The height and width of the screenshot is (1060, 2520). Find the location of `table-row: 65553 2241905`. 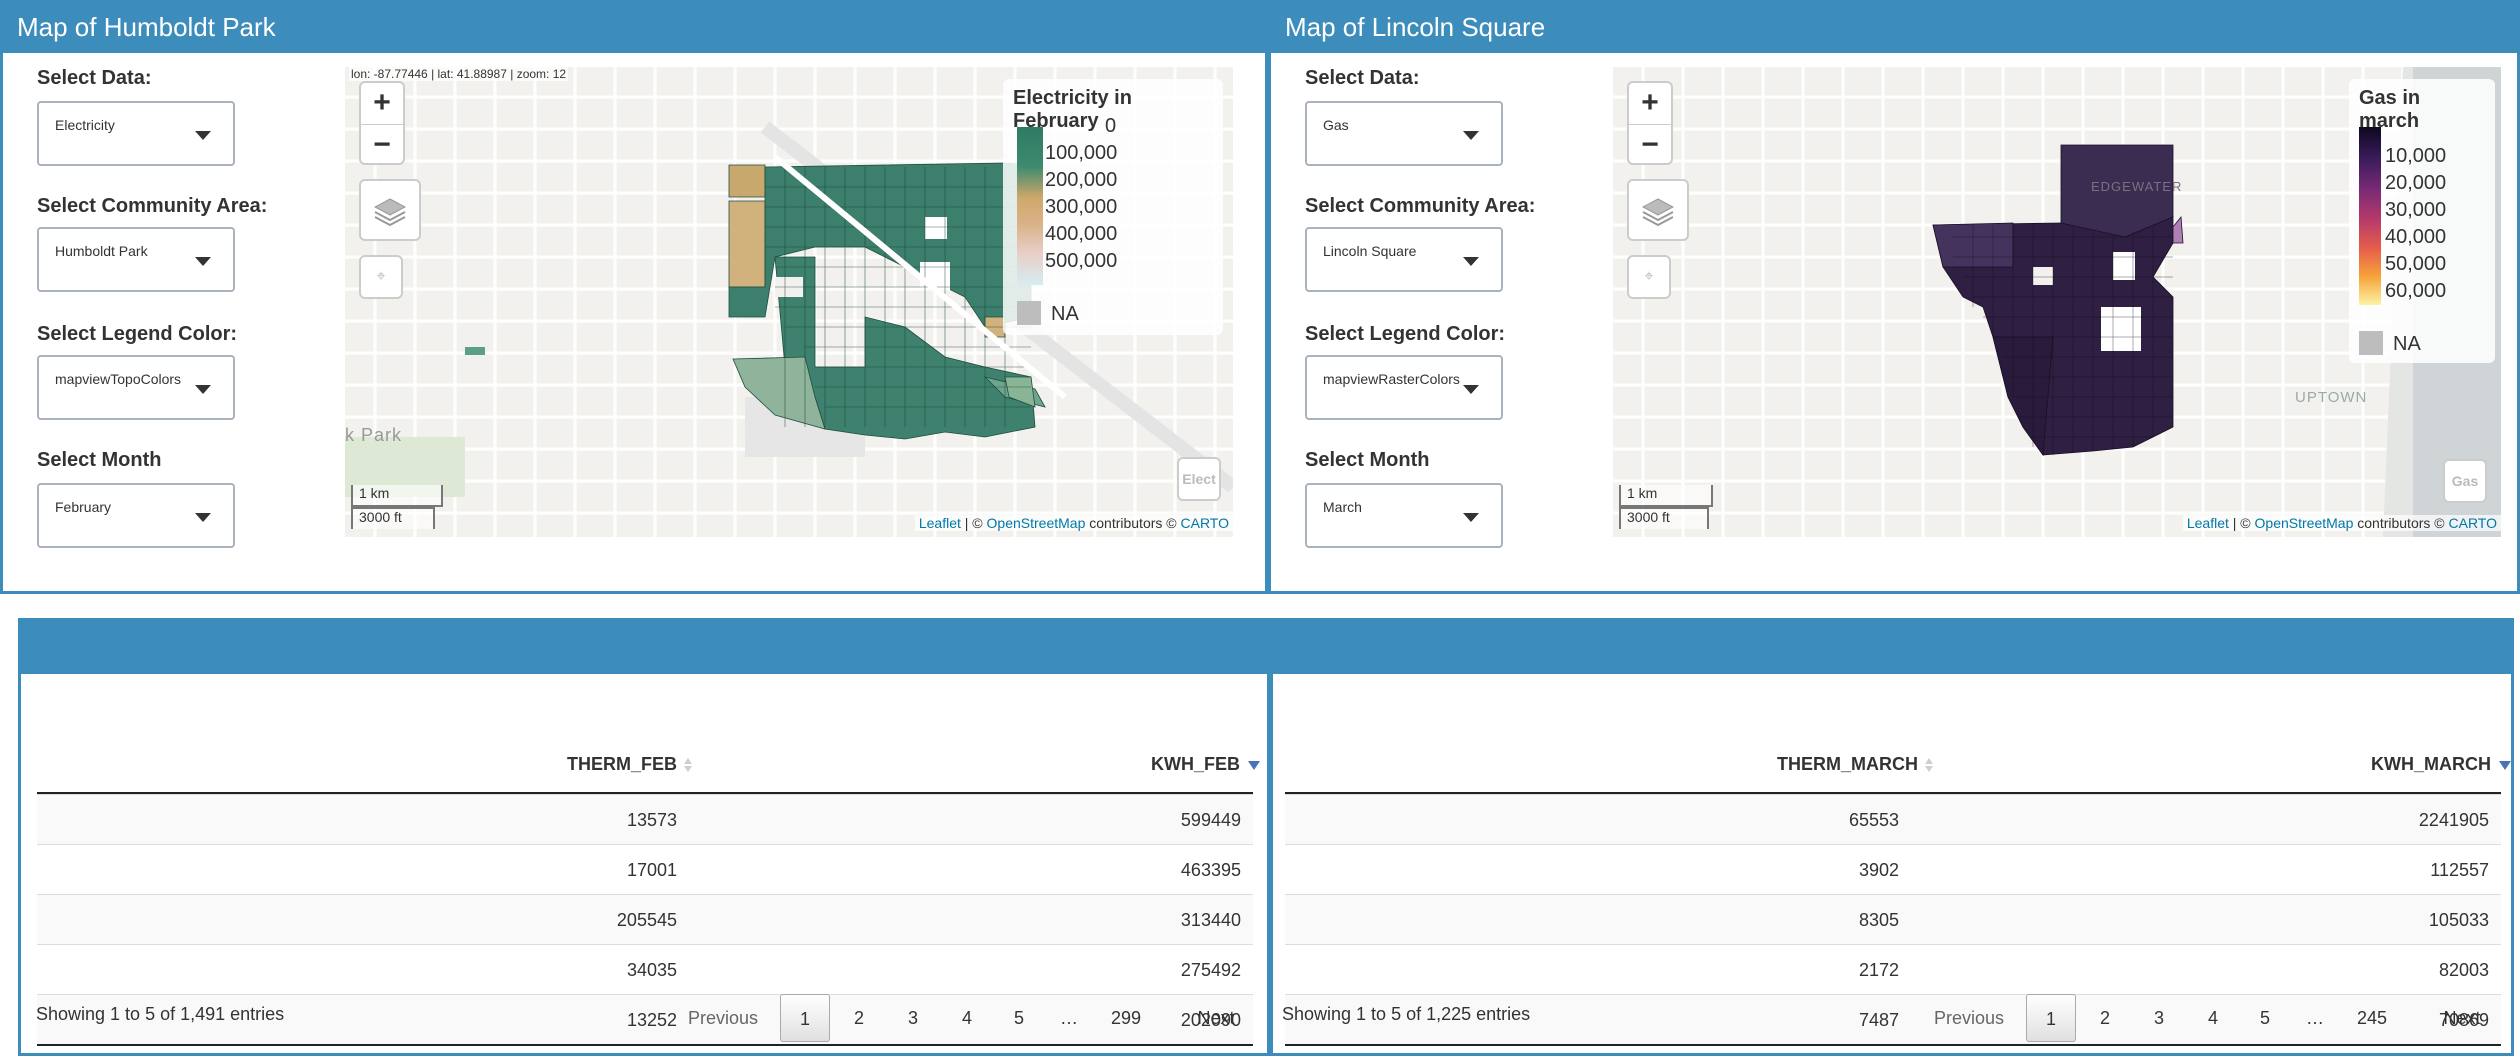

table-row: 65553 2241905 is located at coordinates (1893, 819).